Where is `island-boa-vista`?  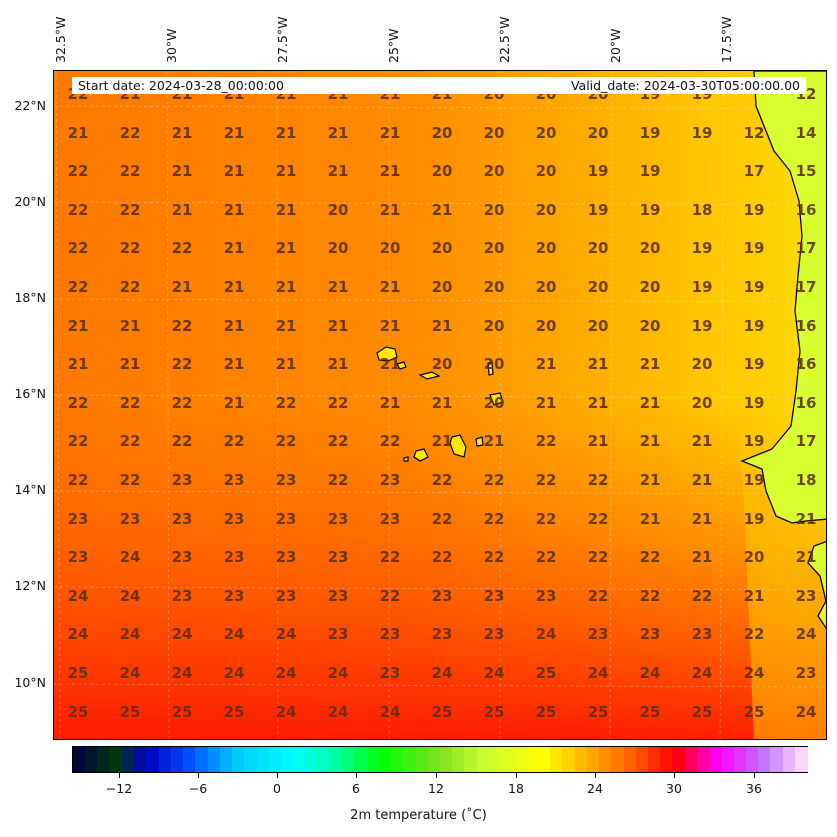
island-boa-vista is located at coordinates (496, 399).